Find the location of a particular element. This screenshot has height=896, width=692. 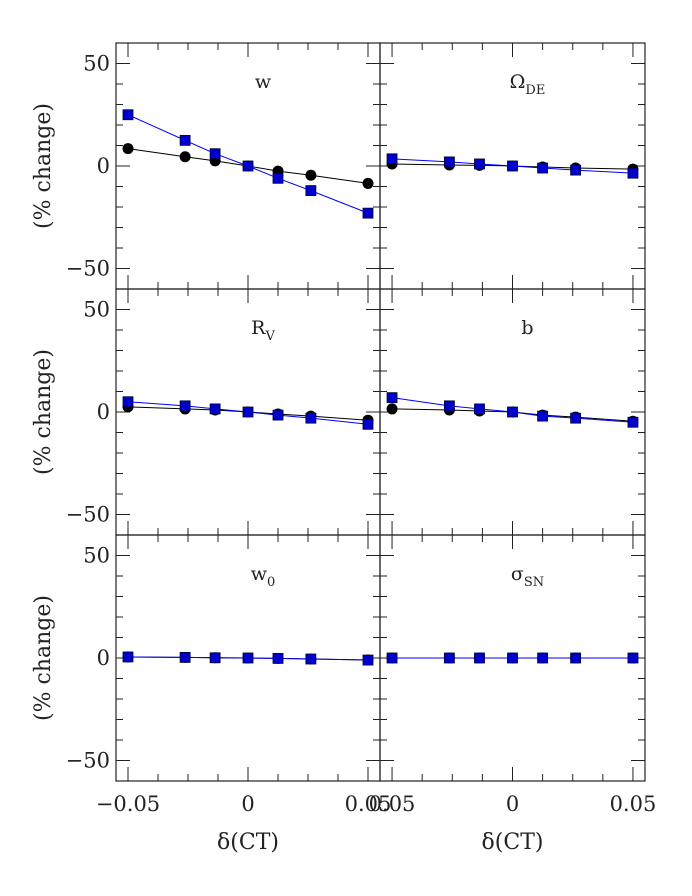

panel-title: w0 is located at coordinates (263, 576).